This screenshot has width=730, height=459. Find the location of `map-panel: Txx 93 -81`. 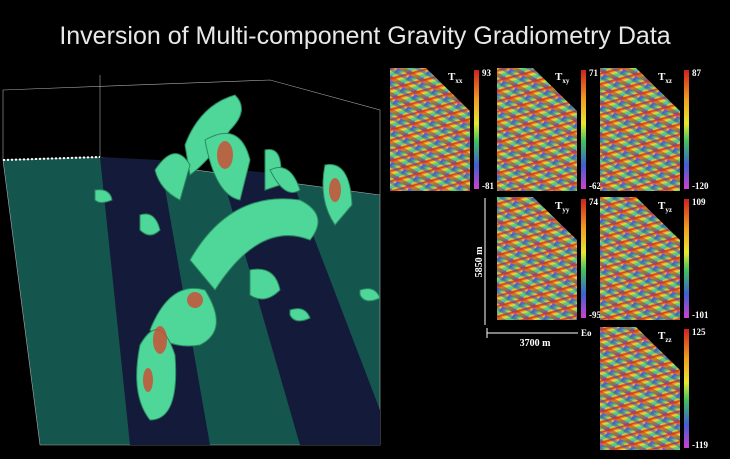

map-panel: Txx 93 -81 is located at coordinates (442, 129).